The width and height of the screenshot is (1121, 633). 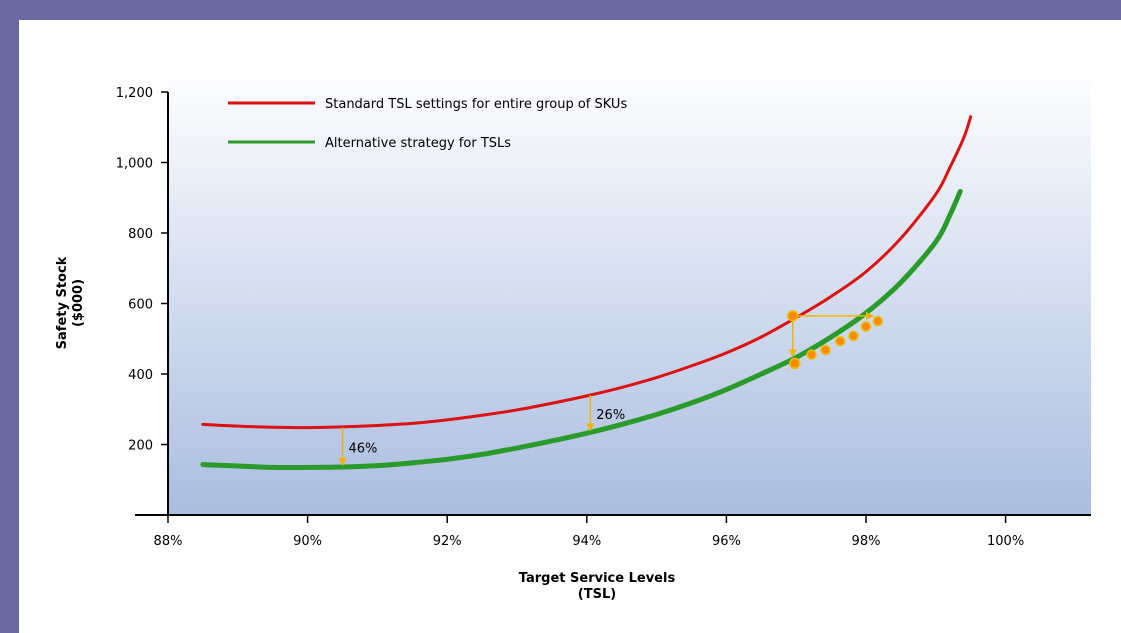 What do you see at coordinates (9, 316) in the screenshot?
I see `frame-left-border` at bounding box center [9, 316].